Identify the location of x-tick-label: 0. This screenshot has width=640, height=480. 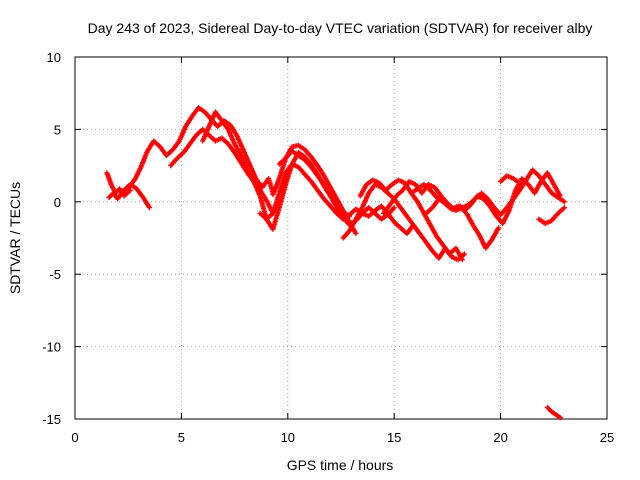
(74, 437).